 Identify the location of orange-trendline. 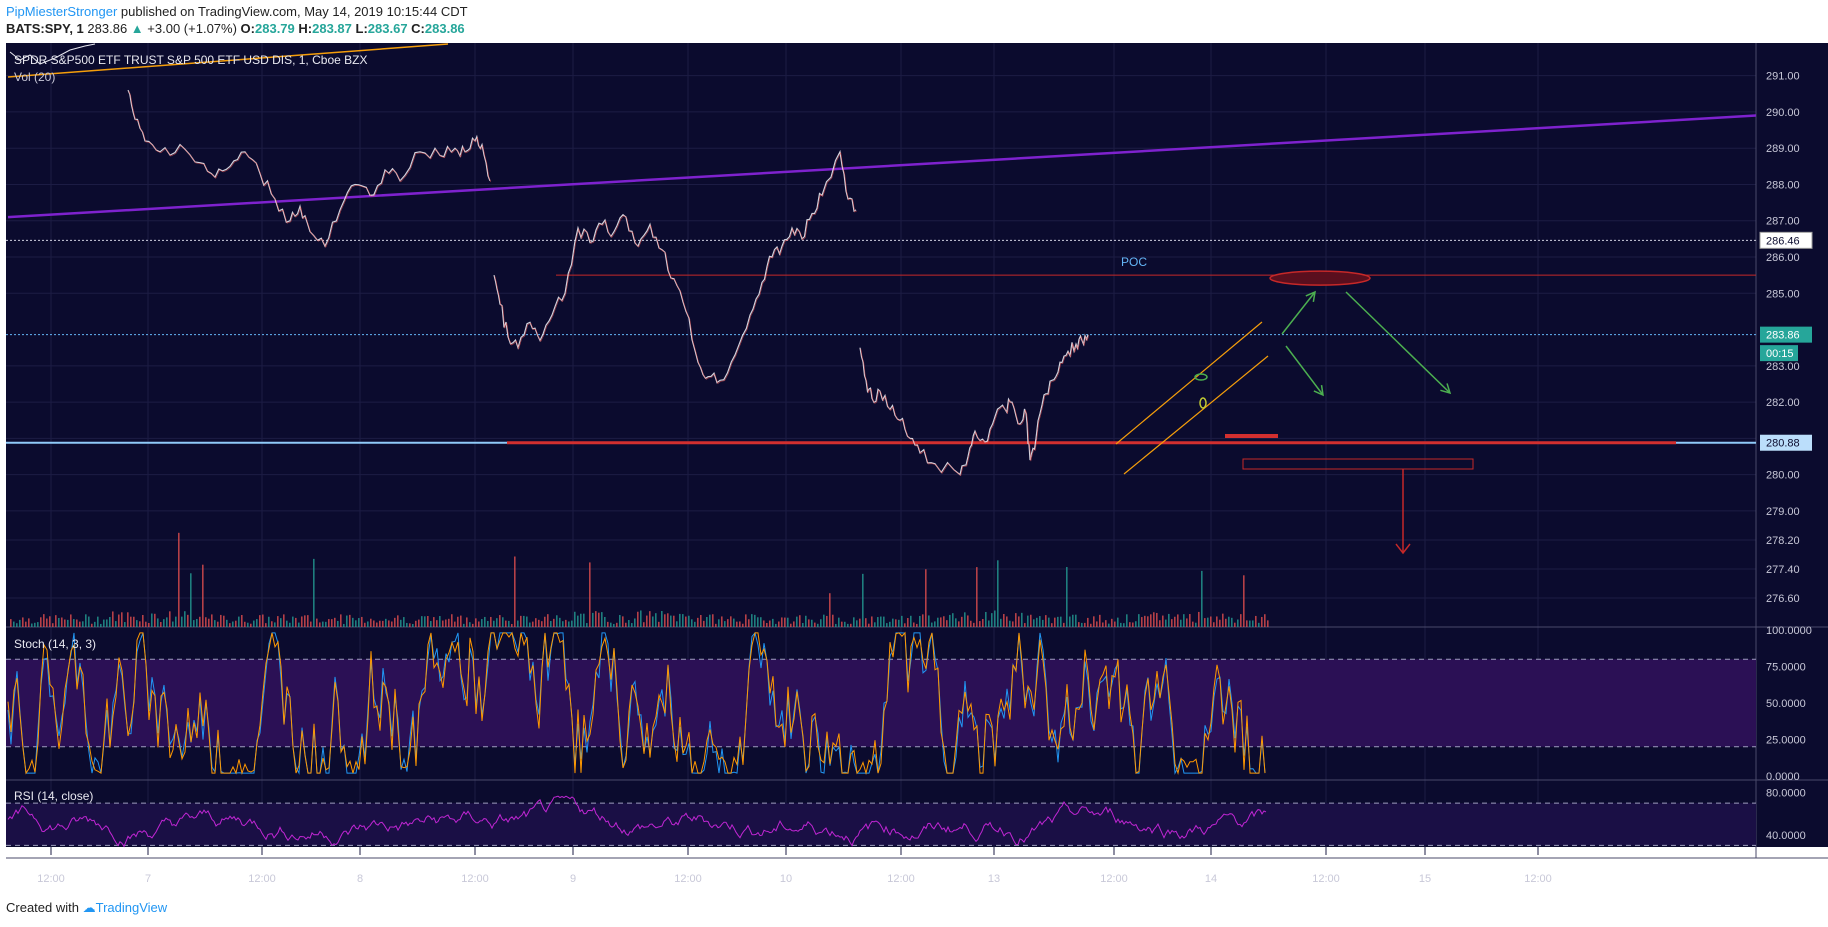
(228, 60).